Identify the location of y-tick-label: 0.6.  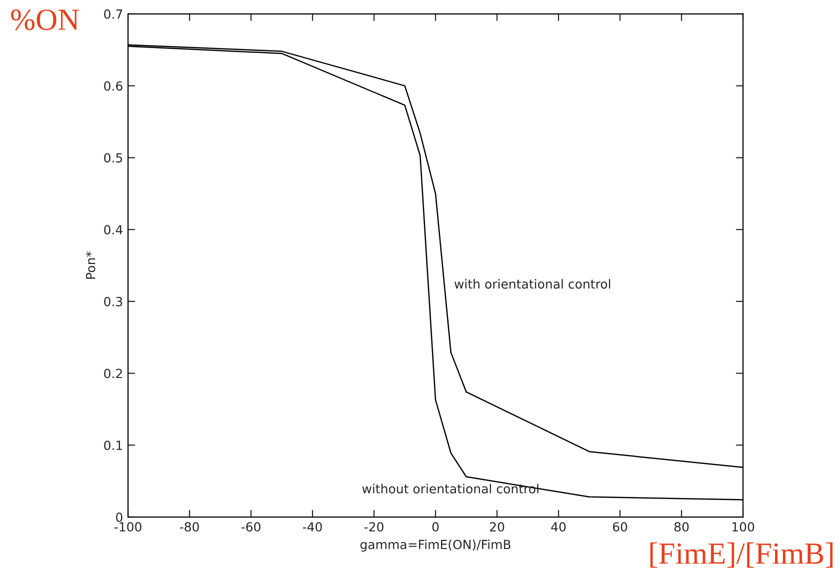
(113, 86).